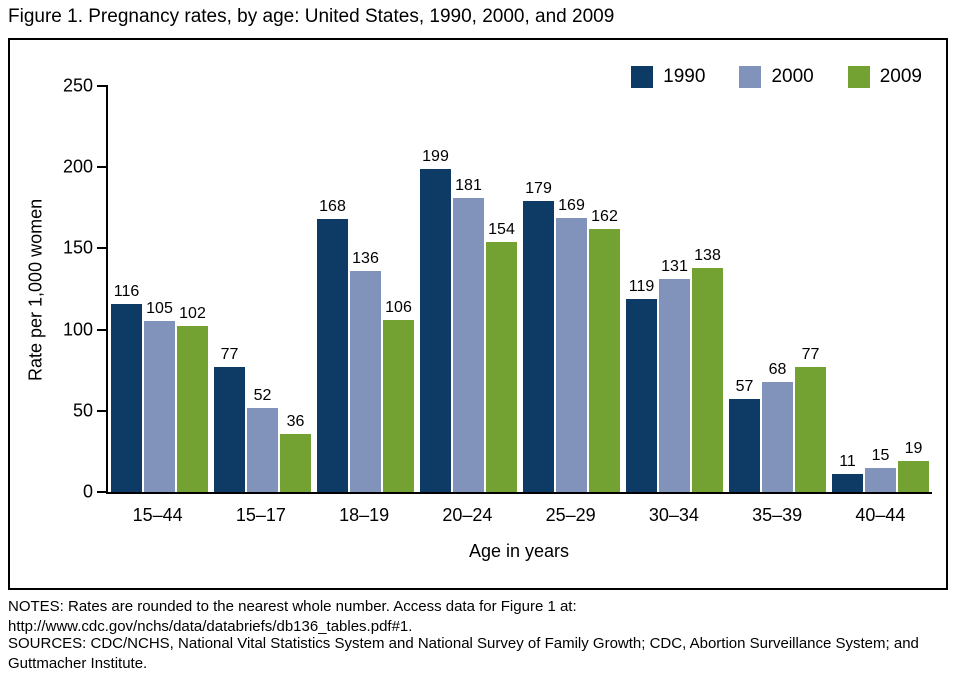 Image resolution: width=960 pixels, height=679 pixels. What do you see at coordinates (538, 336) in the screenshot?
I see `bar-1990-25-29: 179` at bounding box center [538, 336].